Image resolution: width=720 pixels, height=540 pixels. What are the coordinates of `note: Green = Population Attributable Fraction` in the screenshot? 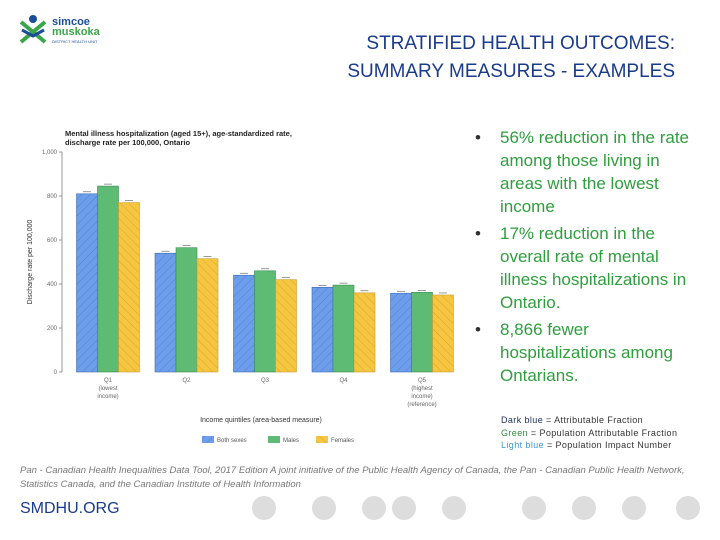 It's located at (589, 433).